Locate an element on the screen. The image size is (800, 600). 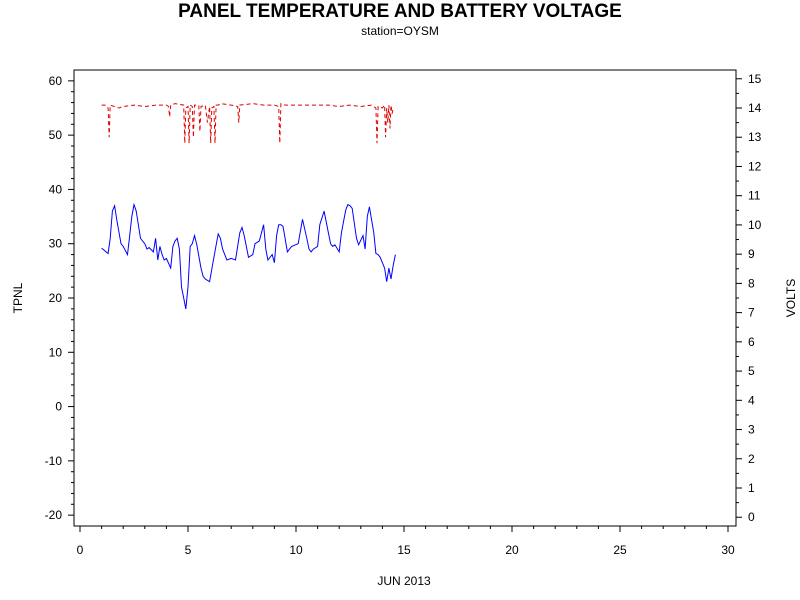
series-layer is located at coordinates (248, 205).